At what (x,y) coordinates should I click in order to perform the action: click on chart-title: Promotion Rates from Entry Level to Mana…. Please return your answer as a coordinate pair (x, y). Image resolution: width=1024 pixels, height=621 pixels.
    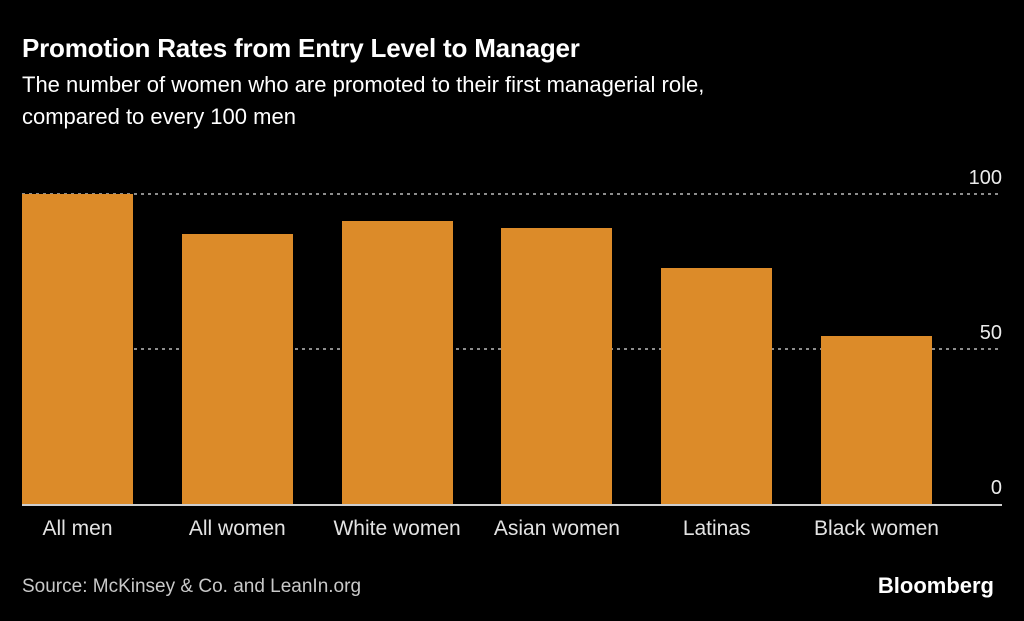
    Looking at the image, I should click on (301, 48).